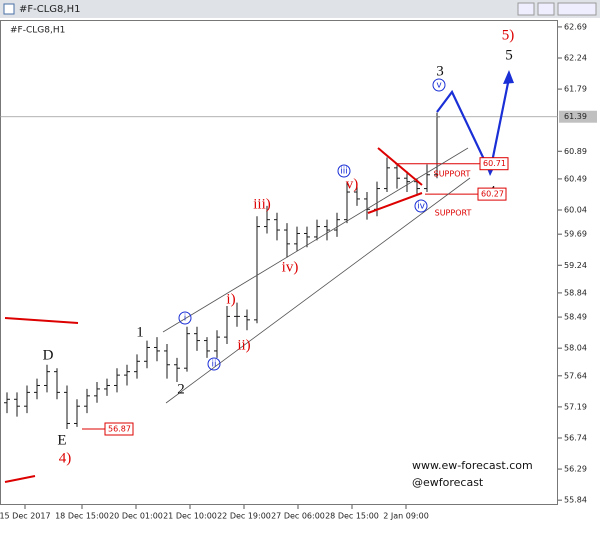 The width and height of the screenshot is (600, 533). Describe the element at coordinates (575, 151) in the screenshot. I see `y-tick-label: 60.89` at that location.